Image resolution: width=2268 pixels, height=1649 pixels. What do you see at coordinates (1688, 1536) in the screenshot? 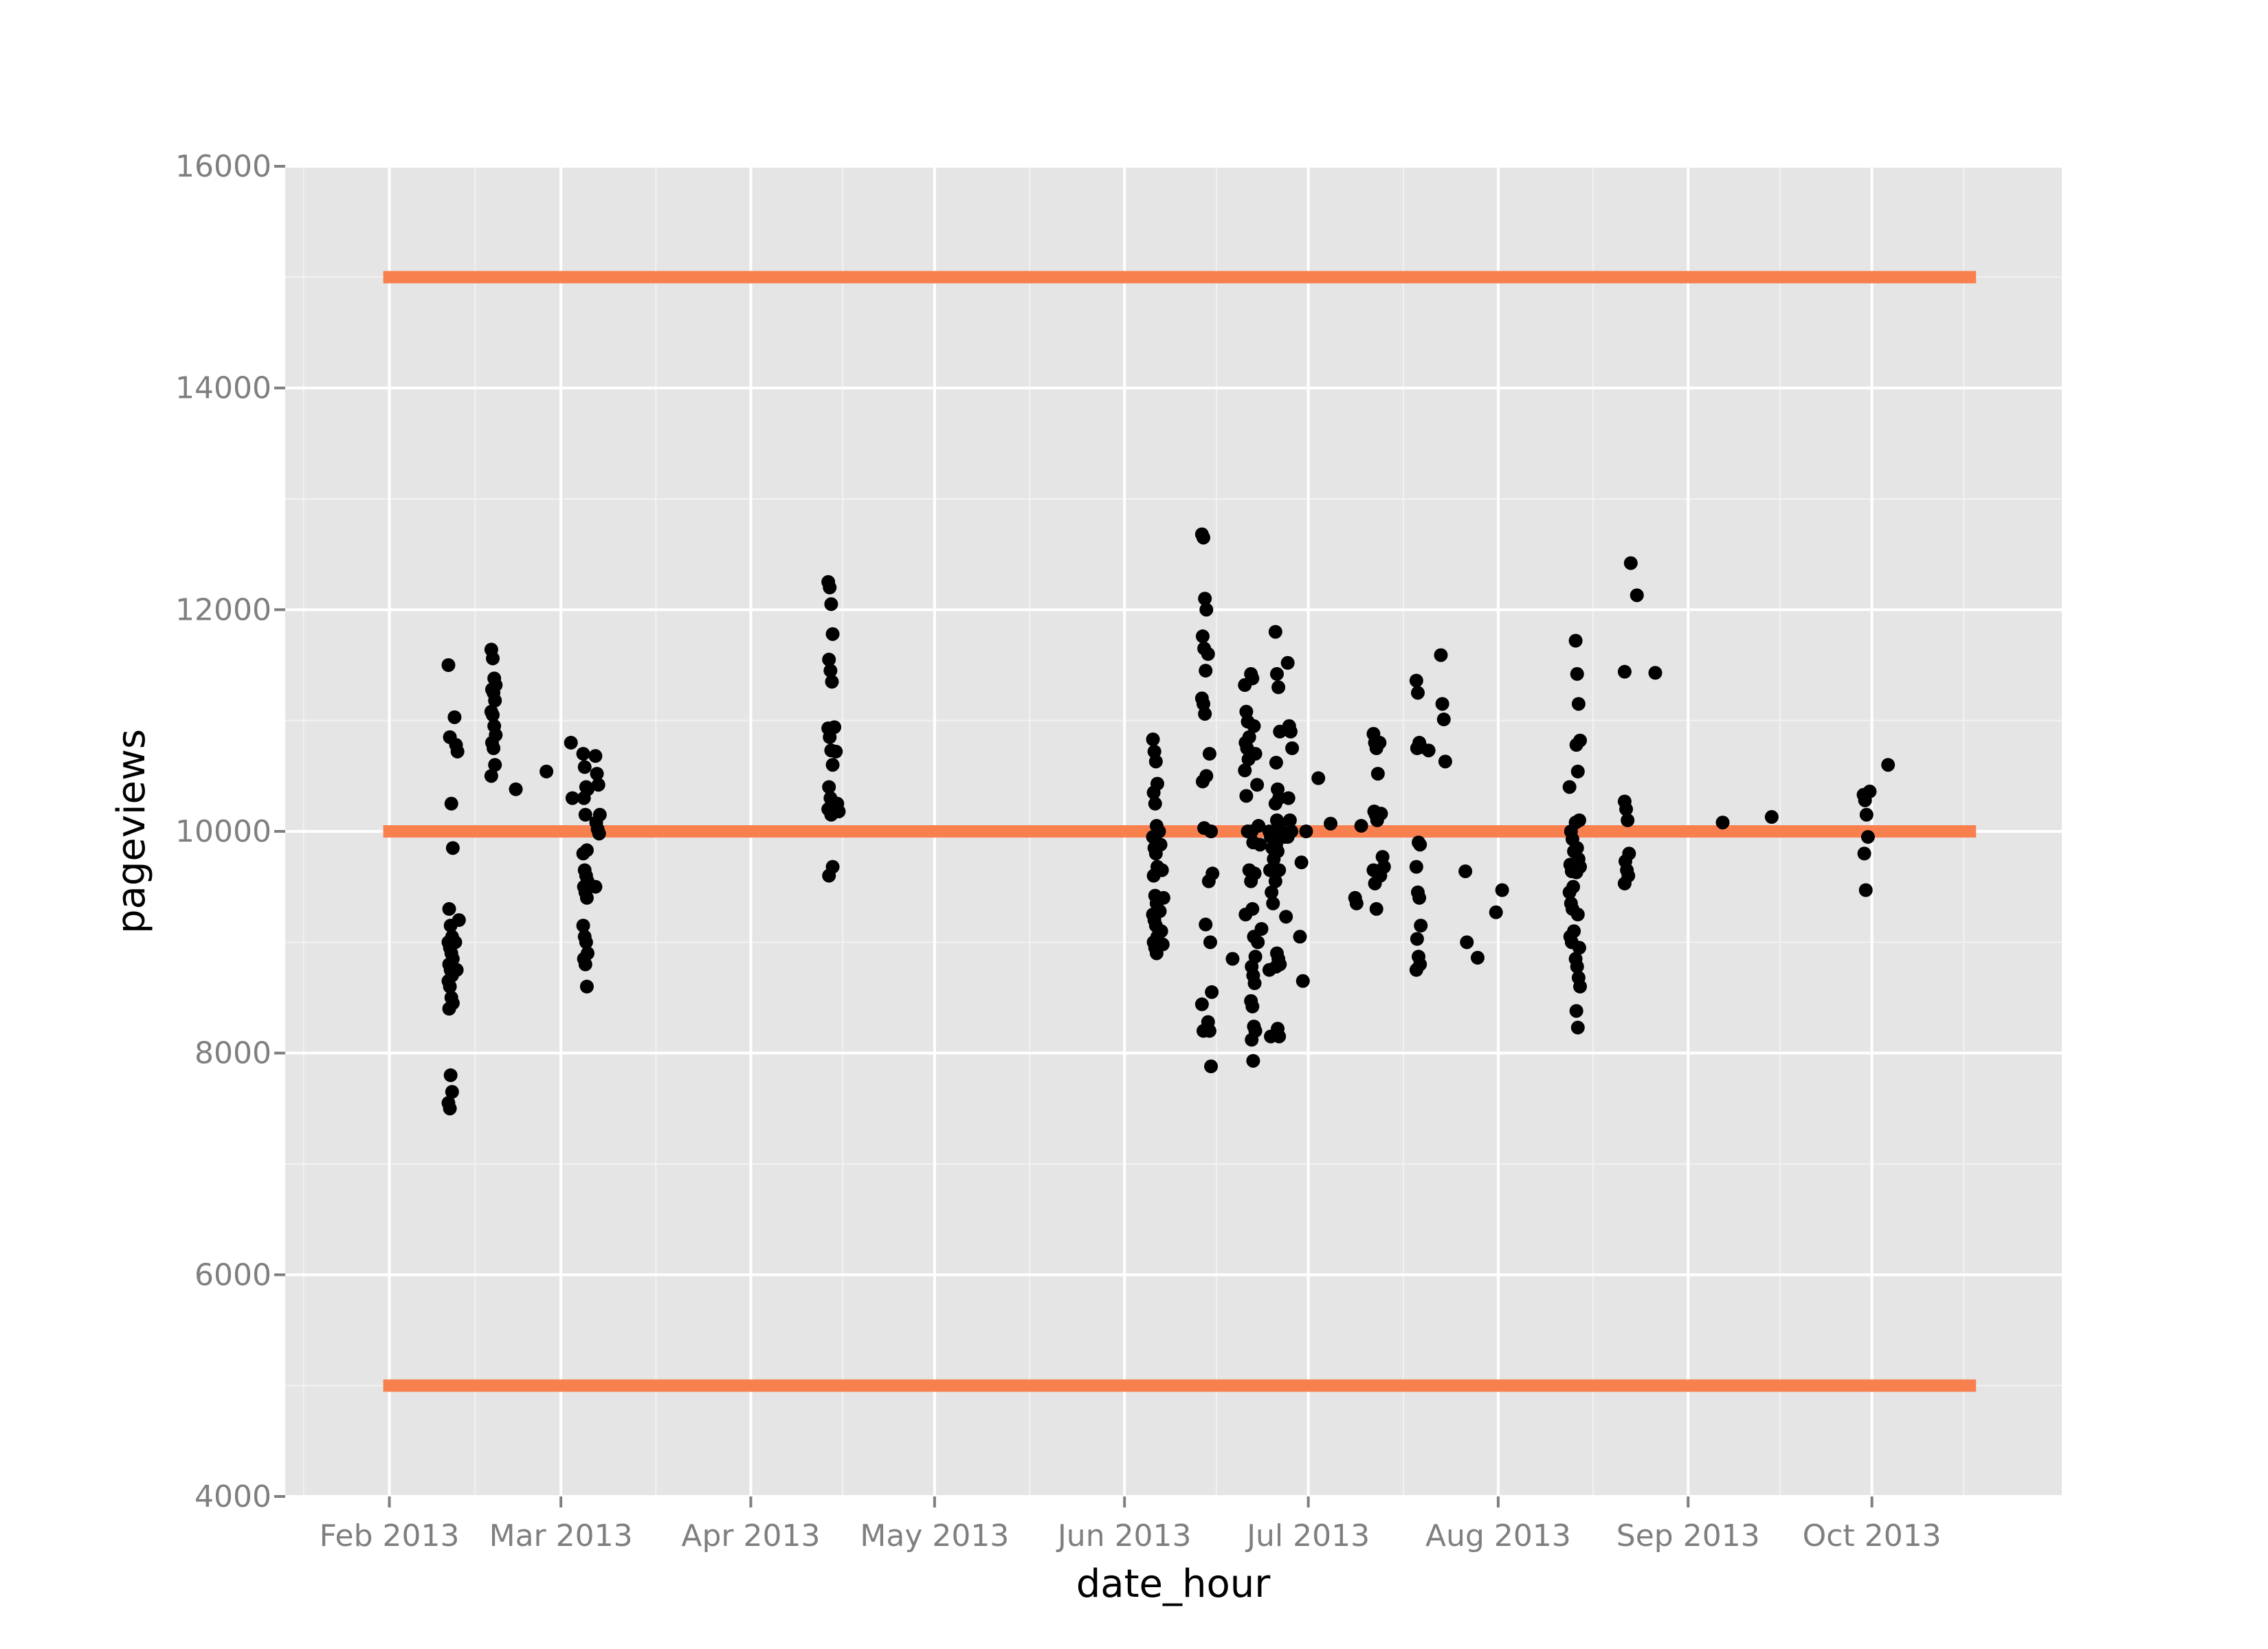
I see `x-tick-label: Sep 2013` at bounding box center [1688, 1536].